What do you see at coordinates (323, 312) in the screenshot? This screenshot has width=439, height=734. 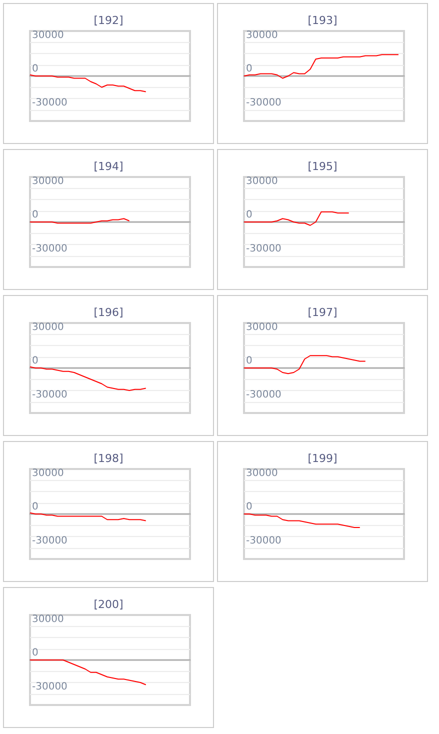 I see `chart-title: [197]` at bounding box center [323, 312].